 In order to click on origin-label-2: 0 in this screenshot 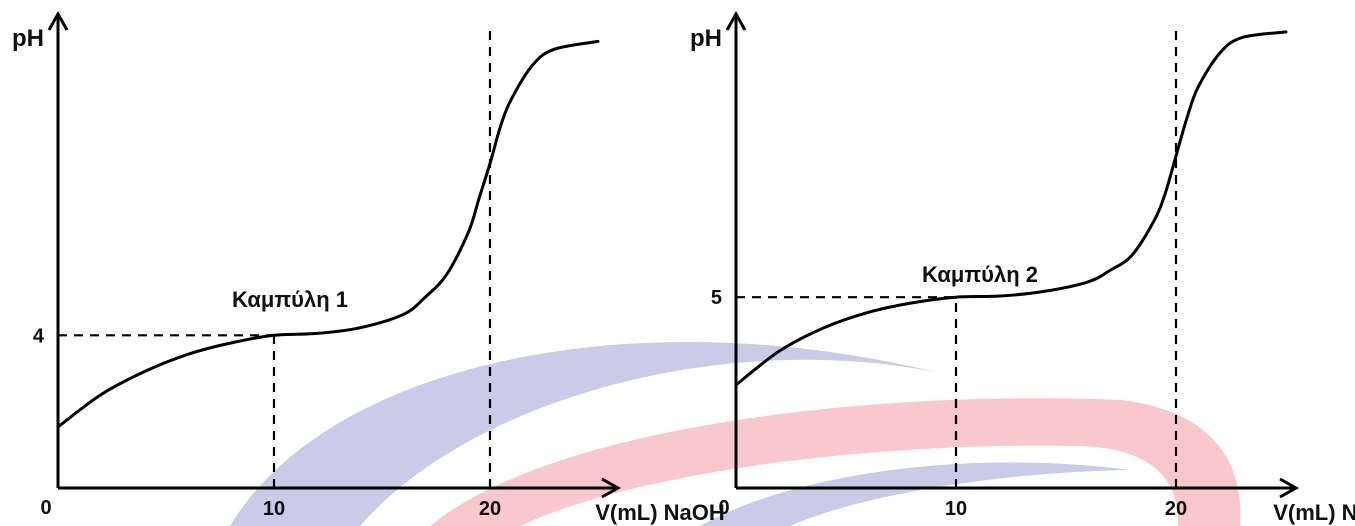, I will do `click(723, 508)`.